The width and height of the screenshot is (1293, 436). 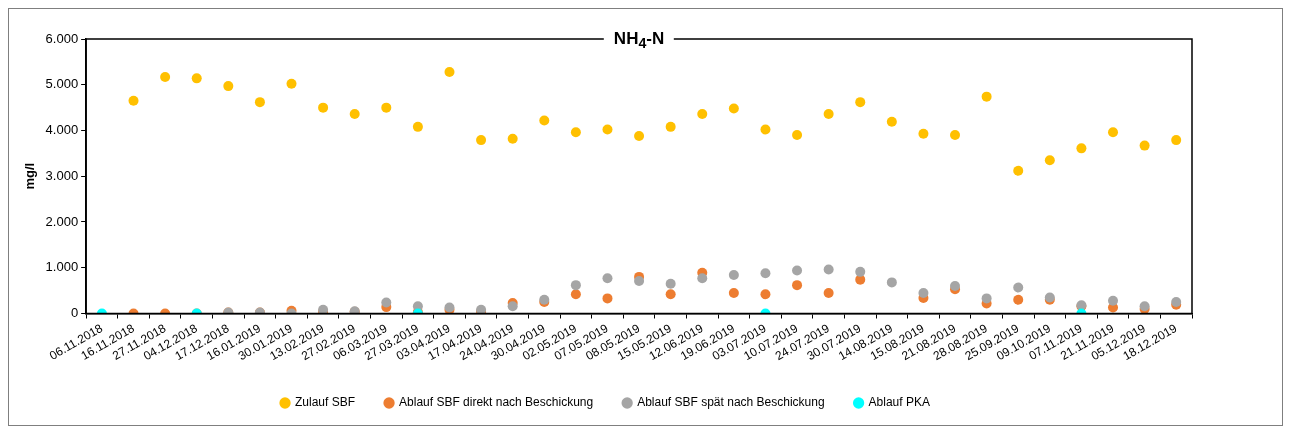 What do you see at coordinates (62, 84) in the screenshot?
I see `y-tick-label: 5.000` at bounding box center [62, 84].